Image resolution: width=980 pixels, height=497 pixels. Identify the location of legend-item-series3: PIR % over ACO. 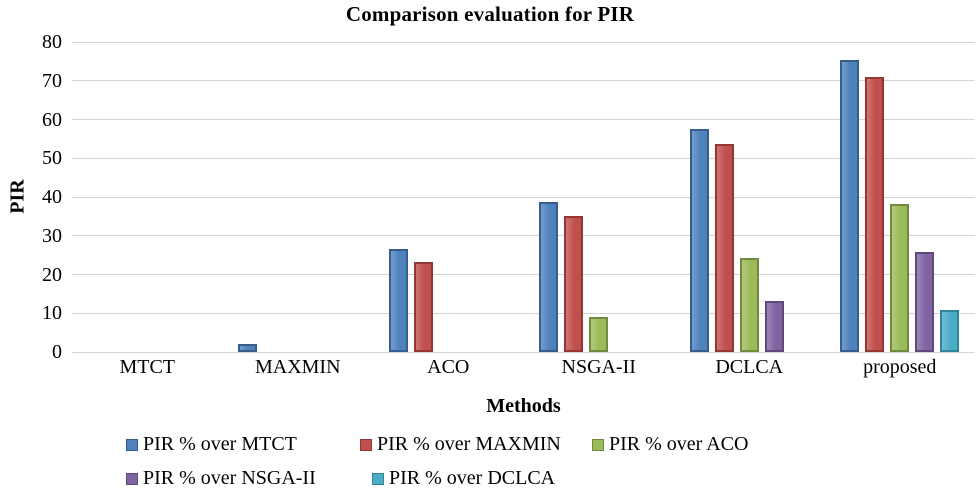
(670, 445).